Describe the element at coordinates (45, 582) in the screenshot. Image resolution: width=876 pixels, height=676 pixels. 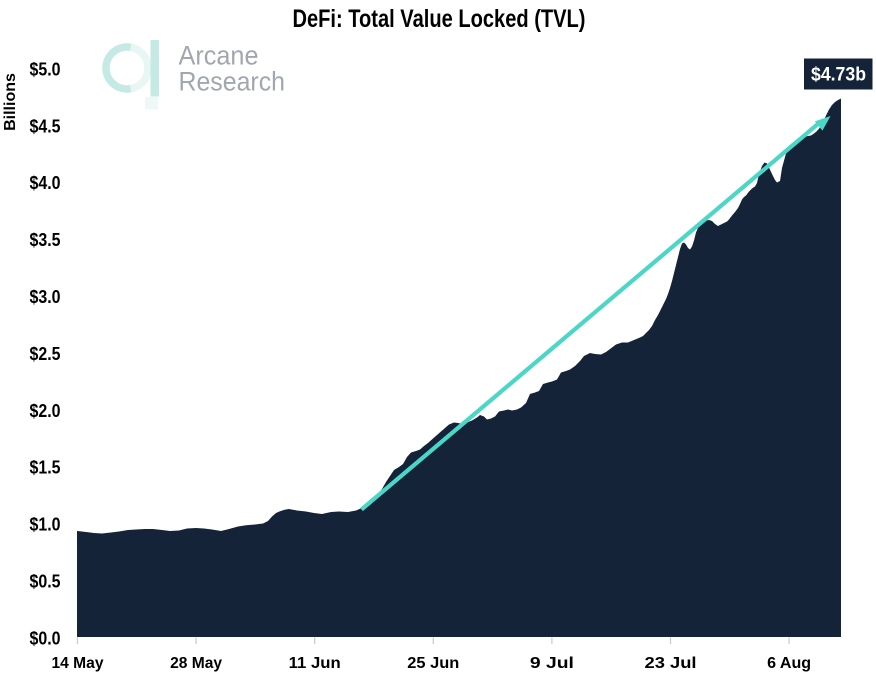
I see `svg-text: $0.5` at that location.